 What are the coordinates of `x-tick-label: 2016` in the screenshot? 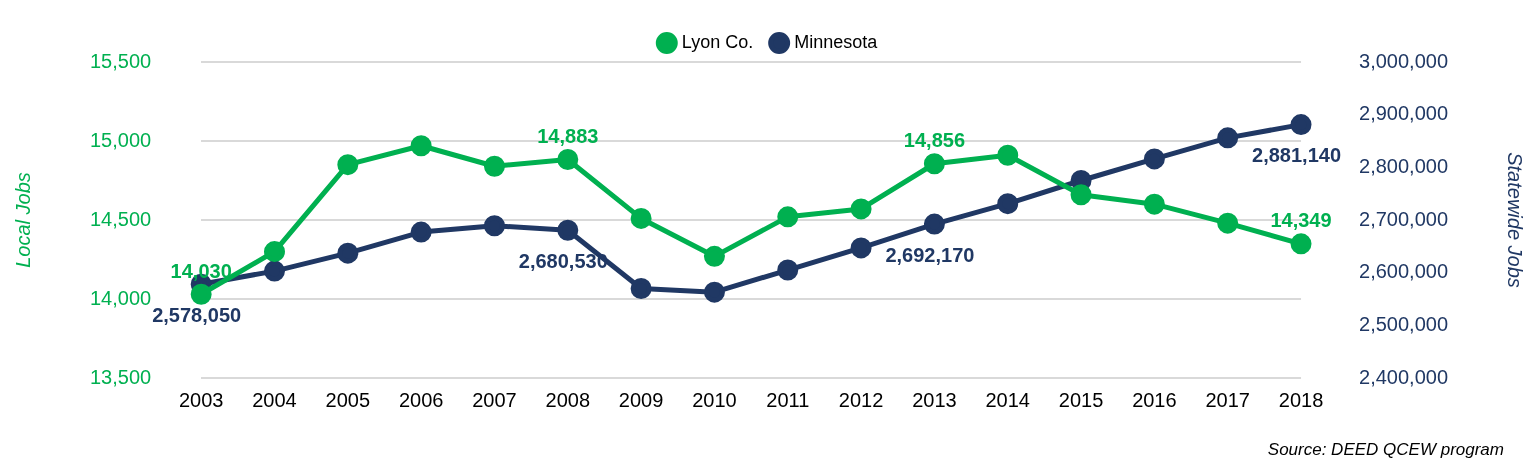 It's located at (1154, 399).